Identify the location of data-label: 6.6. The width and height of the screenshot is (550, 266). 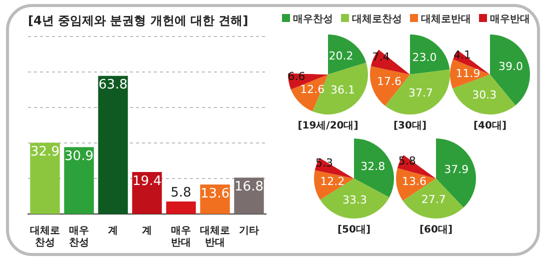
(297, 76).